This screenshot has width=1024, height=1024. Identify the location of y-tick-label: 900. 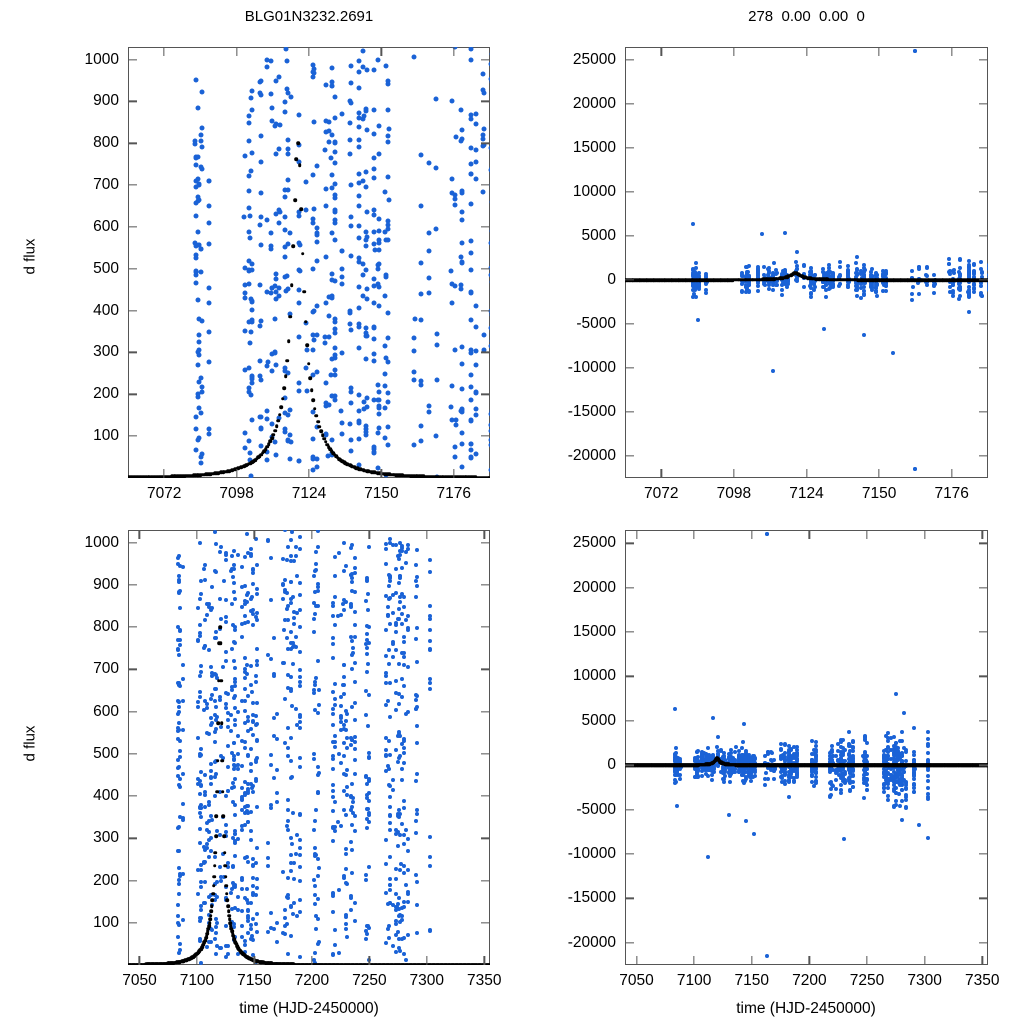
(106, 584).